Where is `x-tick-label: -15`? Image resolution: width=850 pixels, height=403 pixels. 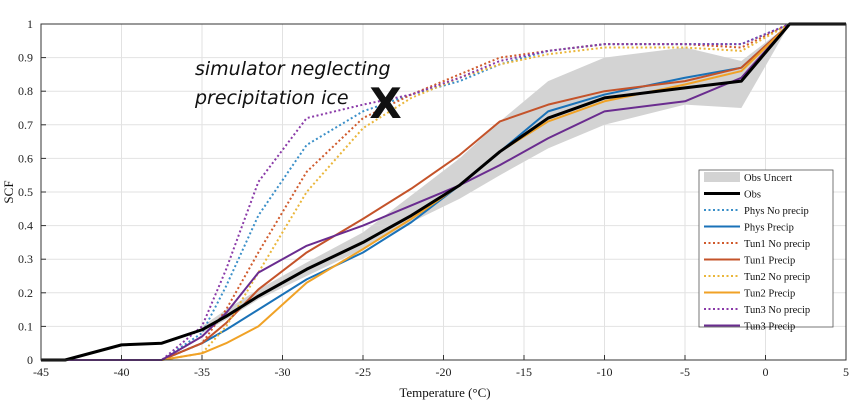
x-tick-label: -15 is located at coordinates (524, 372).